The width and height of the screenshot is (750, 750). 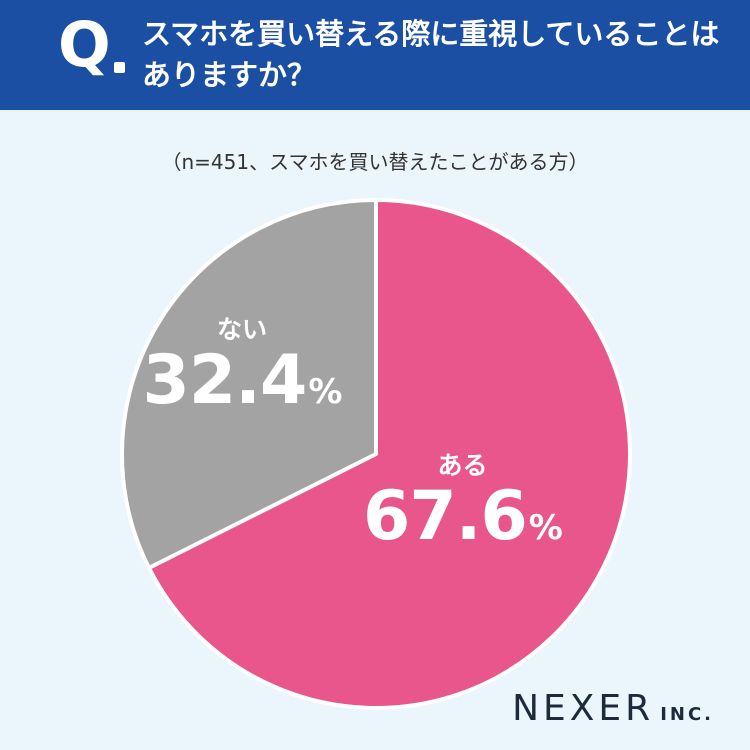 I want to click on question-banner: Q スマホを買い替える際に重視していることはありますか？, so click(x=375, y=55).